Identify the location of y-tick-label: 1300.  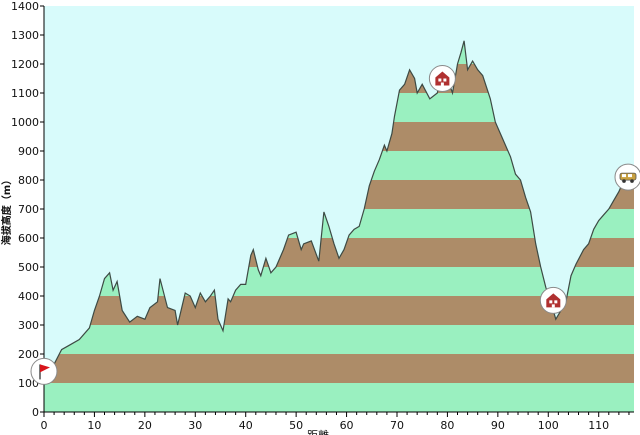
(25, 35).